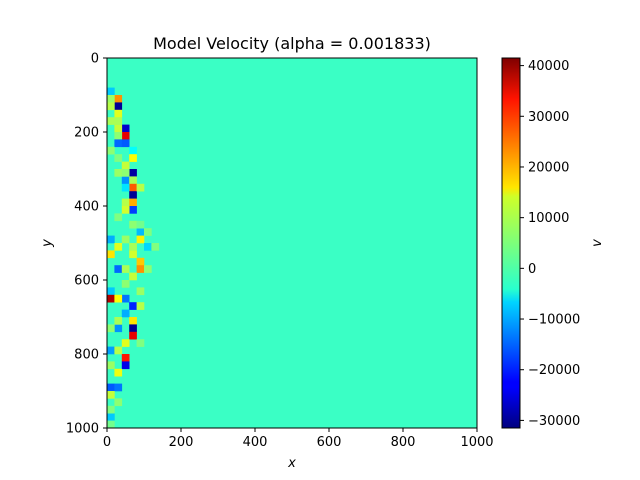  Describe the element at coordinates (86, 244) in the screenshot. I see `y-axis: 0 200 400 600 800 1000` at that location.